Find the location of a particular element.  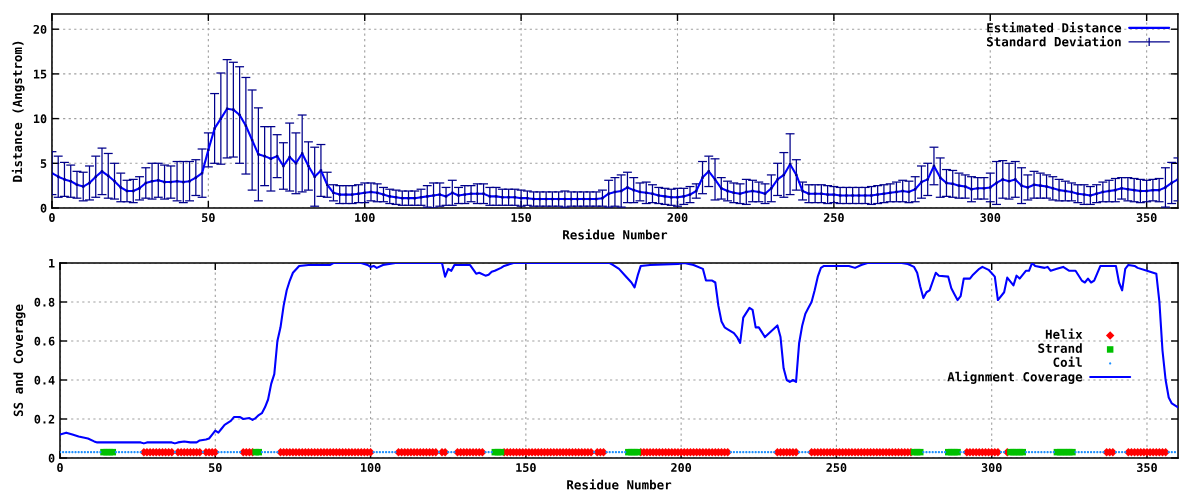

y-tick-label: 15 is located at coordinates (40, 74).